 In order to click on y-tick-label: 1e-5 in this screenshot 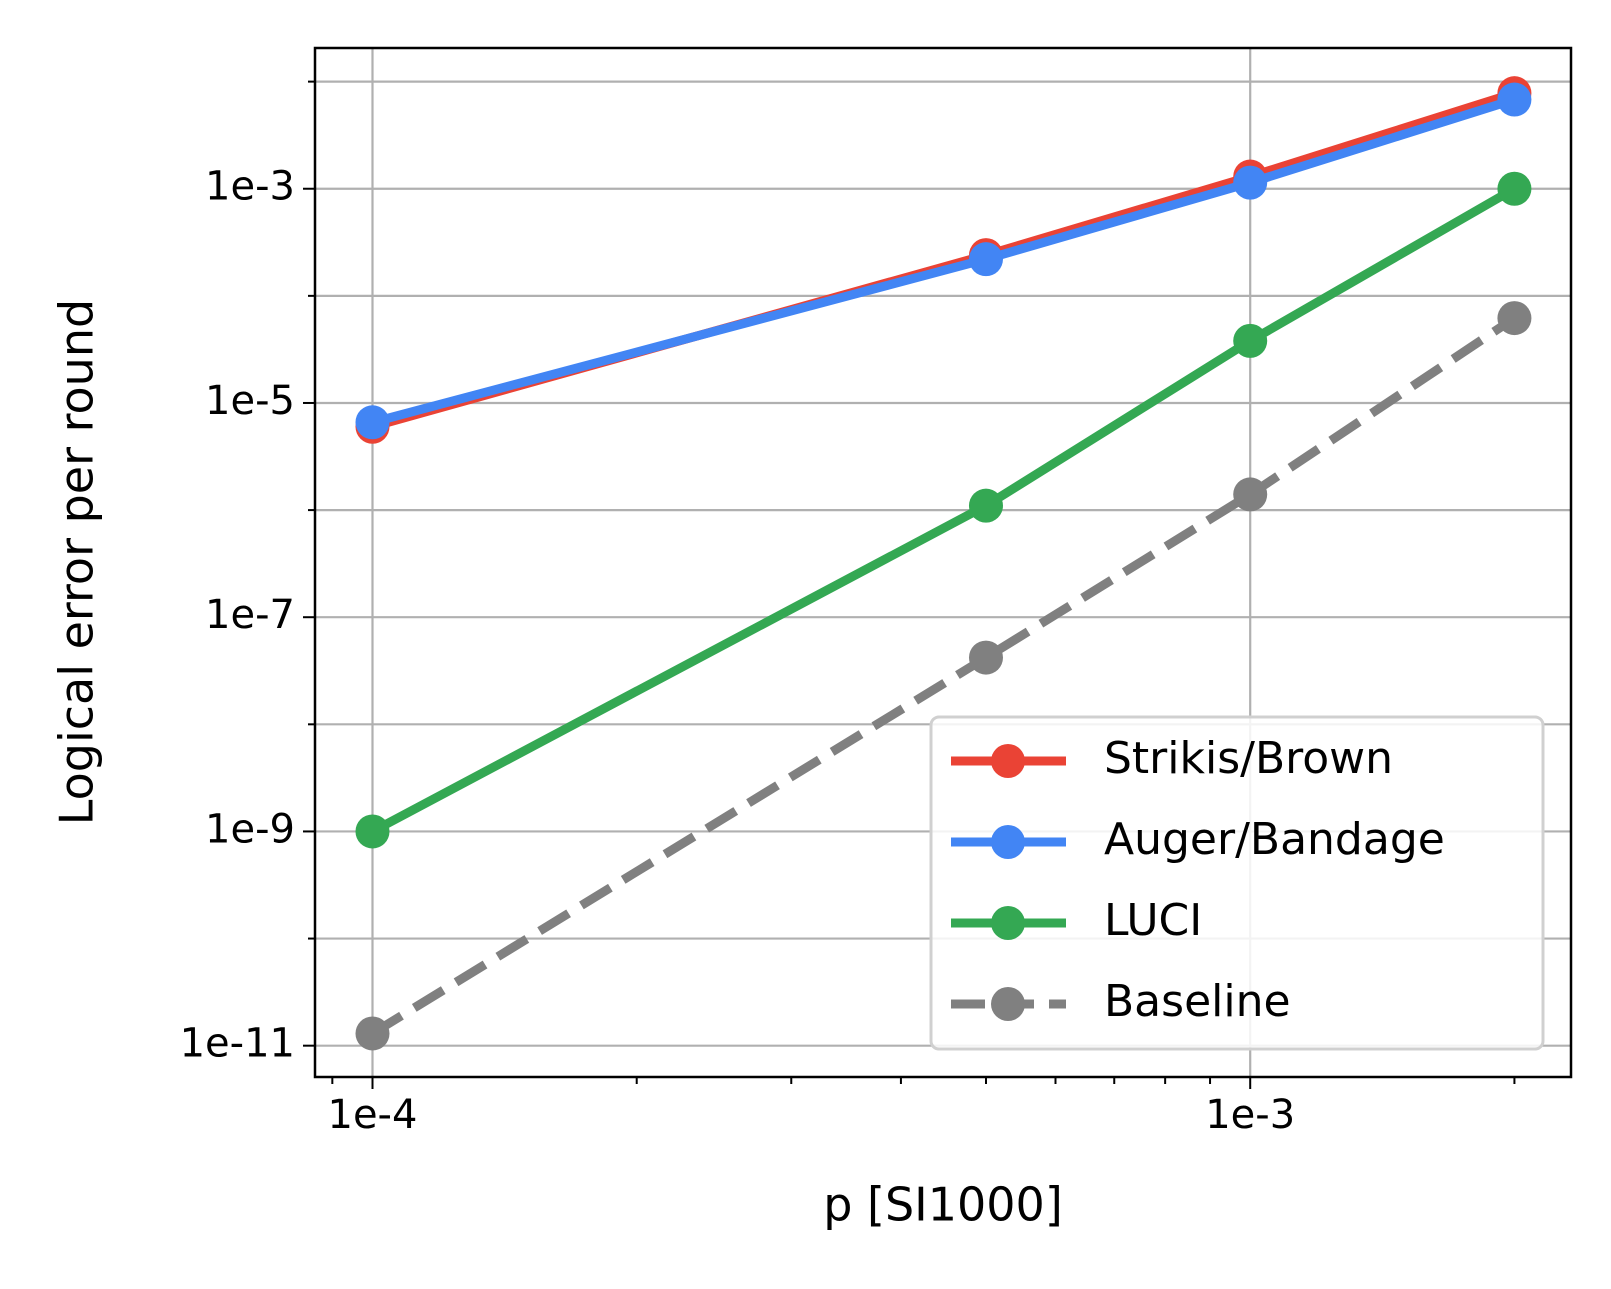, I will do `click(250, 401)`.